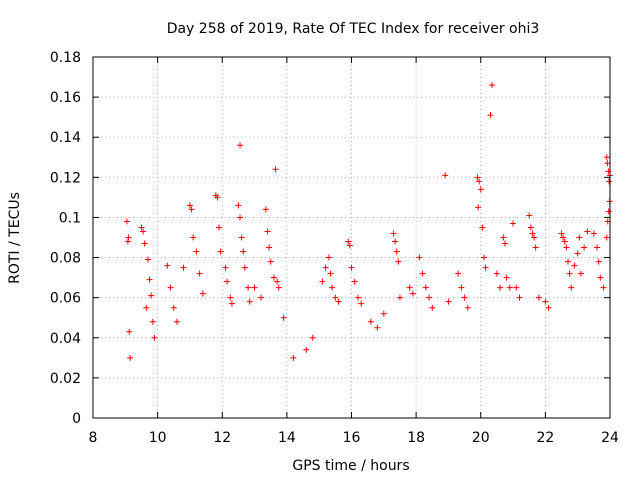 This screenshot has height=480, width=640. What do you see at coordinates (610, 438) in the screenshot?
I see `x-tick-label: 24` at bounding box center [610, 438].